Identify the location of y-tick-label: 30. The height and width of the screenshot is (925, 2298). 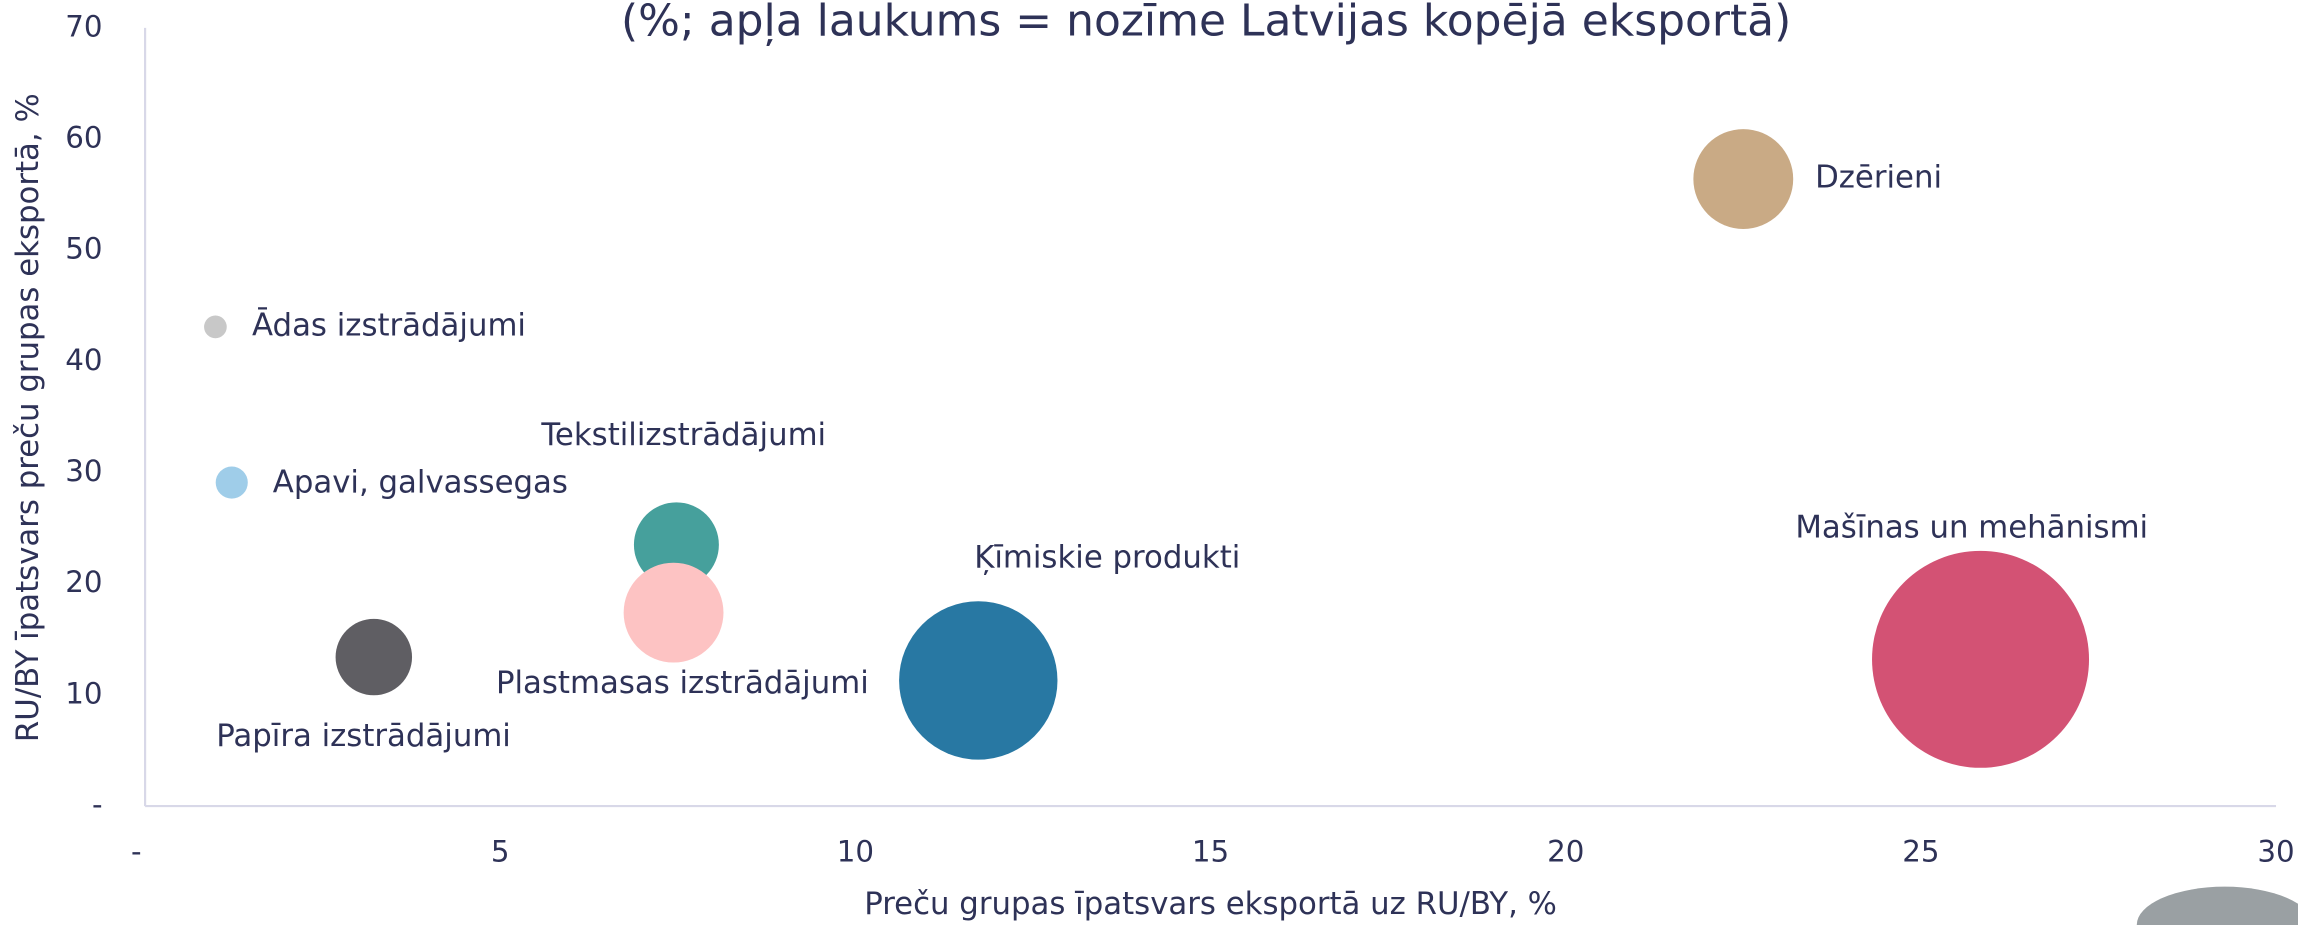
(83, 471).